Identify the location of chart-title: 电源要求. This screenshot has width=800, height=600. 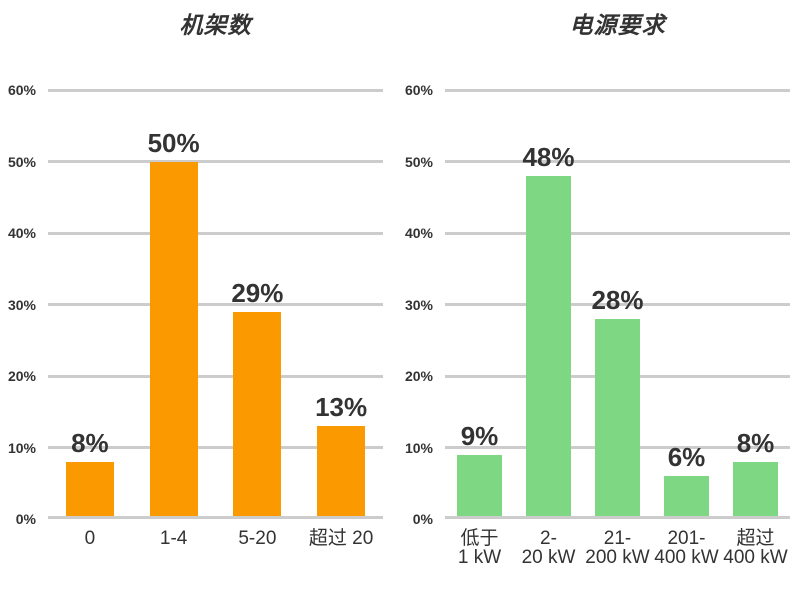
(617, 25).